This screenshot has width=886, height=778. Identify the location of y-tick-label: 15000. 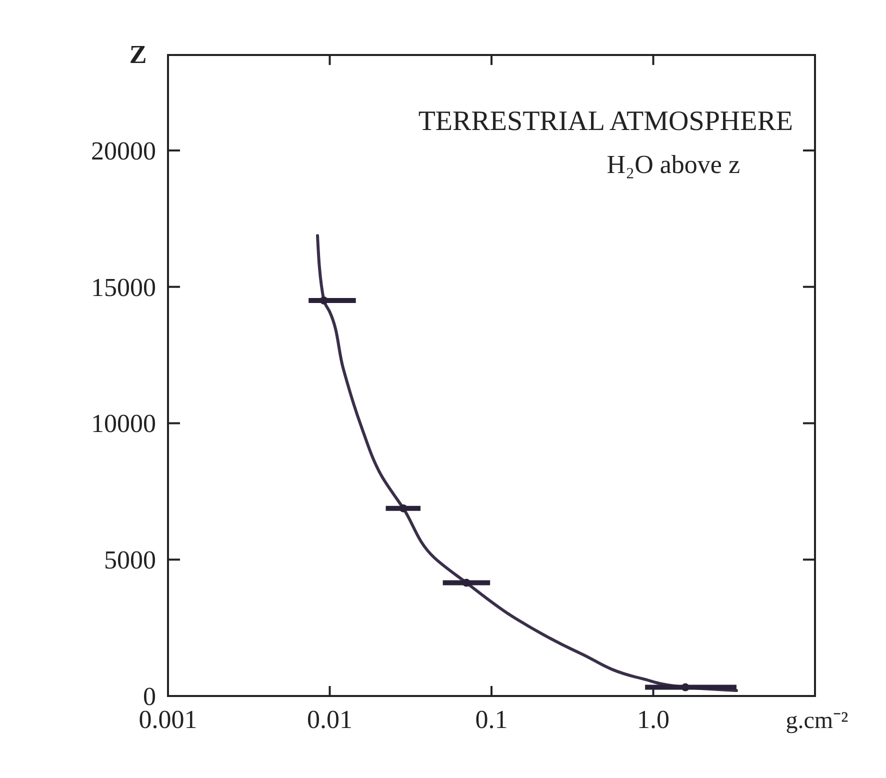
(123, 287).